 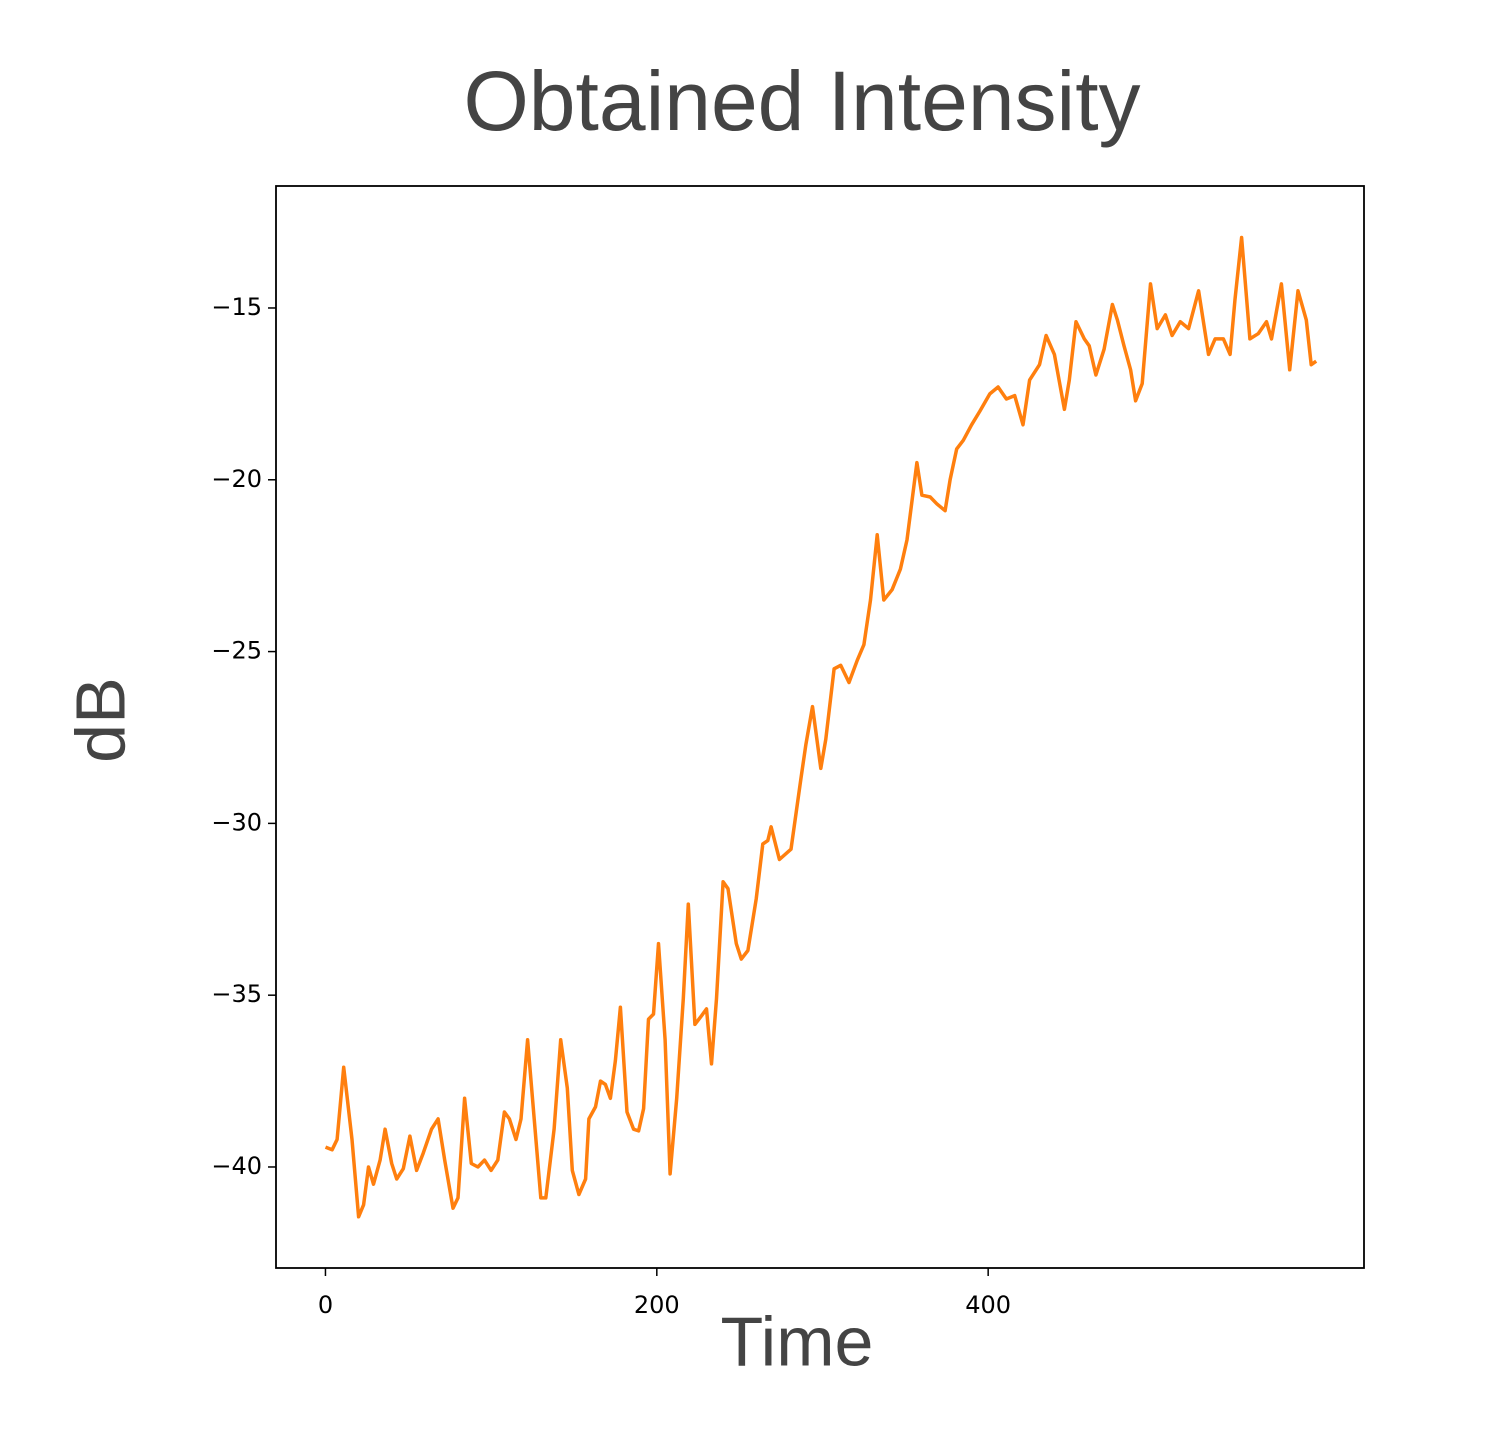 I want to click on y-tick-label: −35, so click(x=236, y=994).